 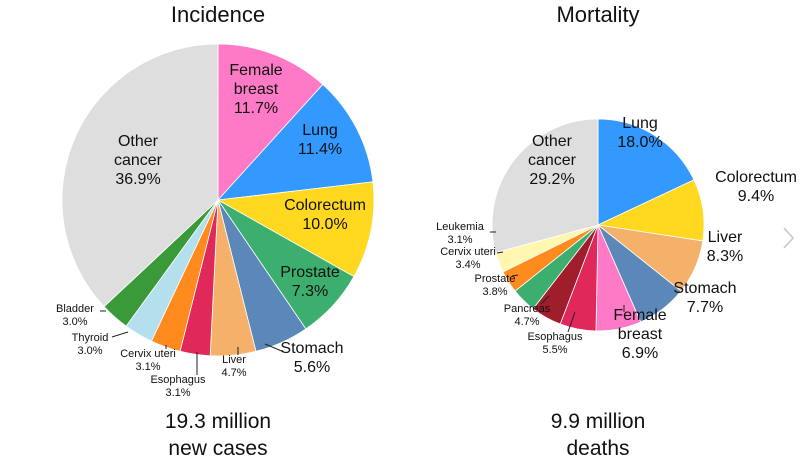 I want to click on mortality-lung-label: Lung 18.0%, so click(x=639, y=133).